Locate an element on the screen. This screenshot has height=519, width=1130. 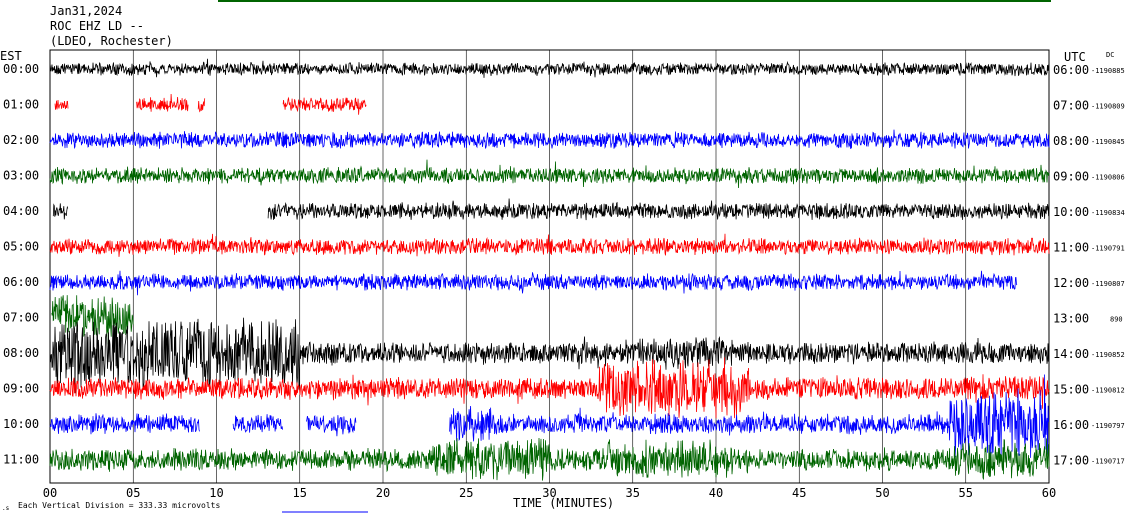
x-tick-label: 35 is located at coordinates (633, 493).